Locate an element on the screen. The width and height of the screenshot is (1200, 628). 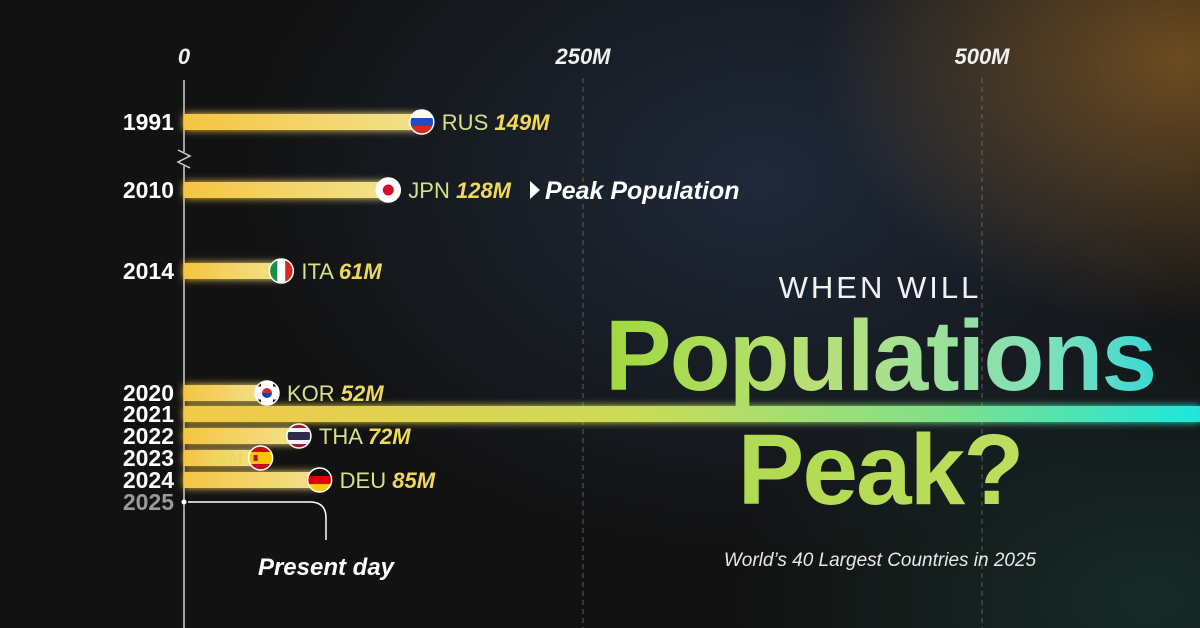
bar-label: ITA 61M is located at coordinates (341, 271).